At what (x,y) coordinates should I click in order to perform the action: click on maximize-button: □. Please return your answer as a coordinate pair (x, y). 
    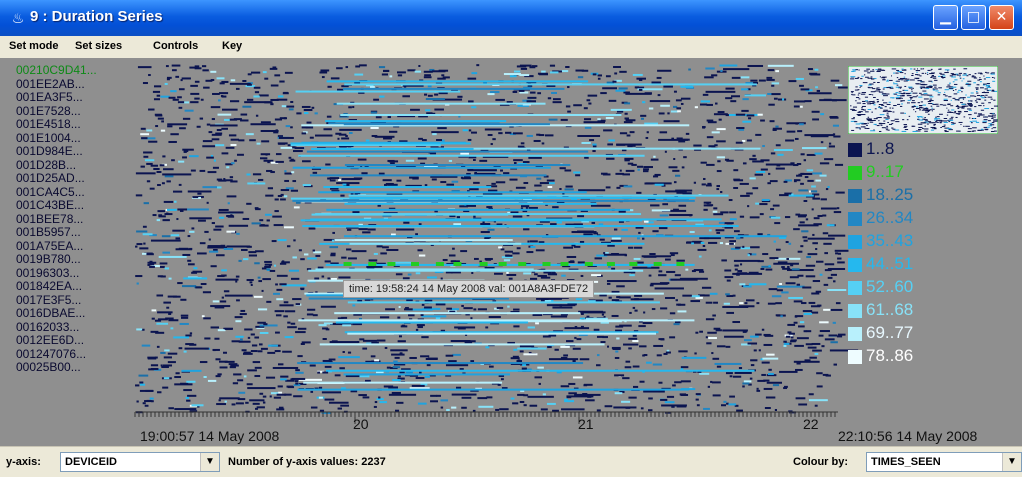
    Looking at the image, I should click on (973, 17).